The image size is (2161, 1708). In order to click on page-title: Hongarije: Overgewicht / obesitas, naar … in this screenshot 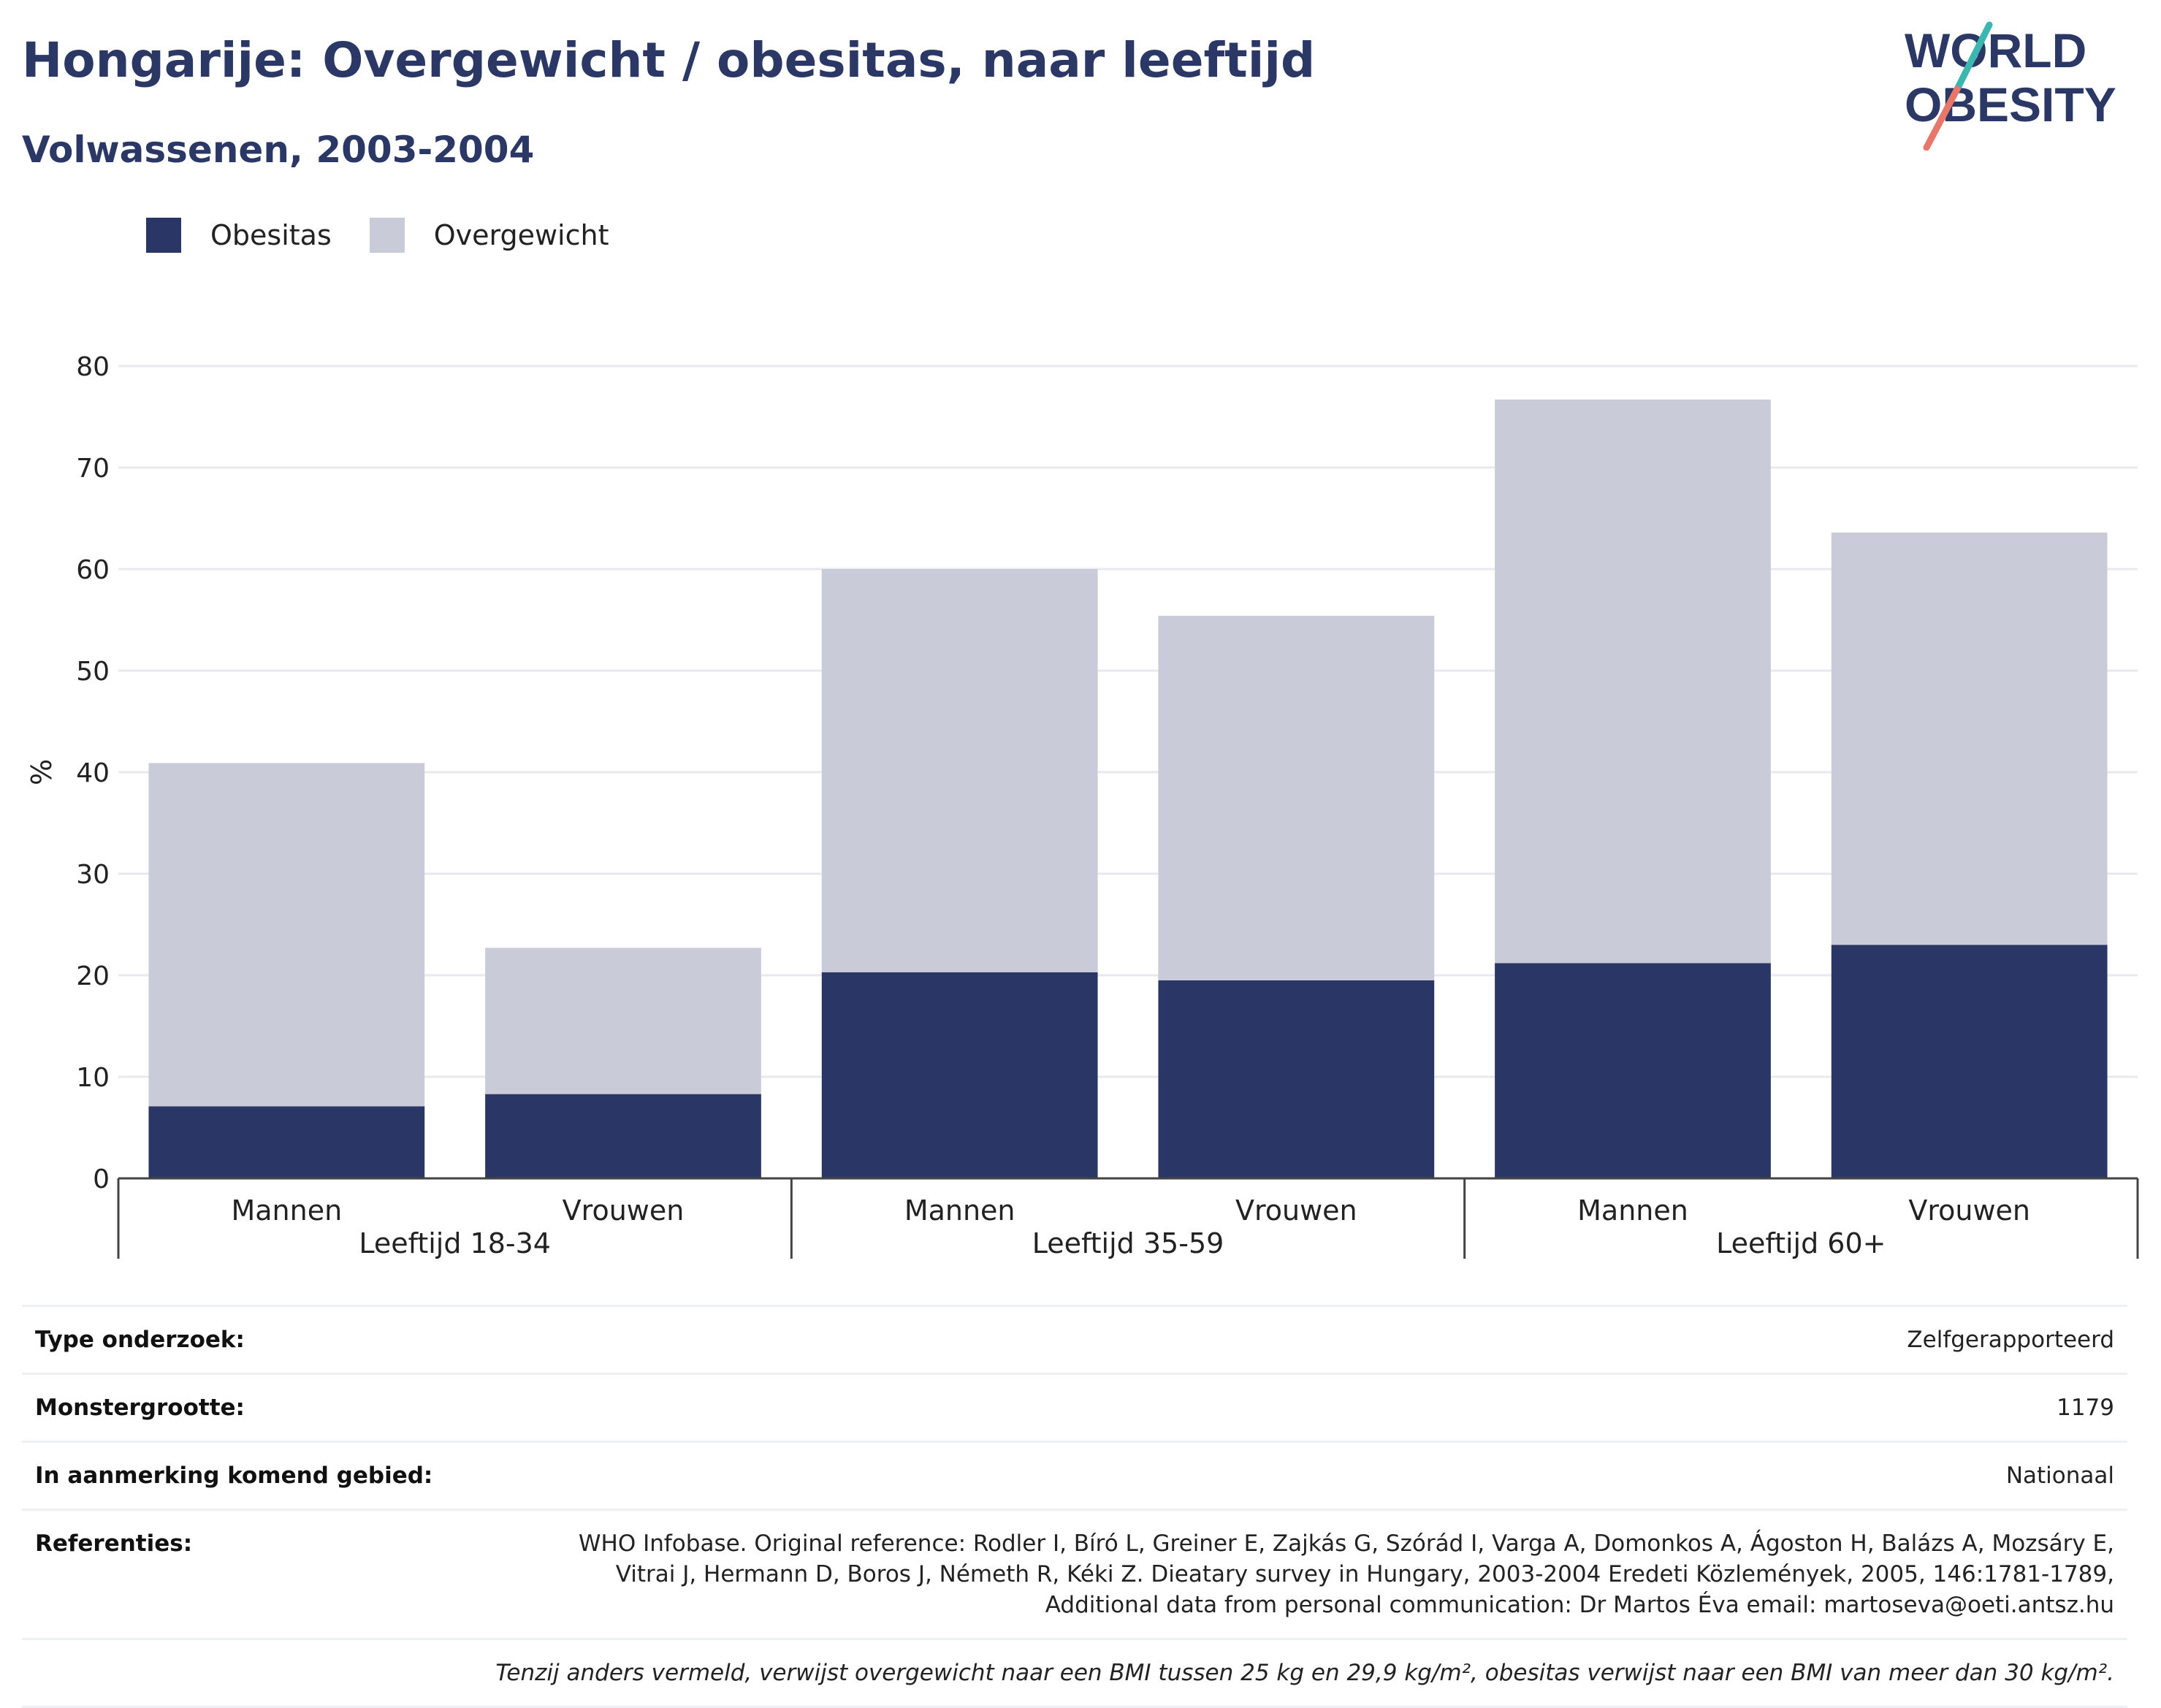, I will do `click(669, 60)`.